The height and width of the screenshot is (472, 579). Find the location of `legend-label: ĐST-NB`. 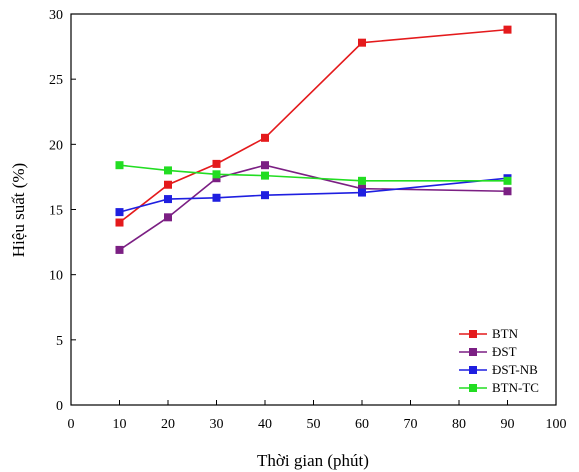

legend-label: ĐST-NB is located at coordinates (515, 369).